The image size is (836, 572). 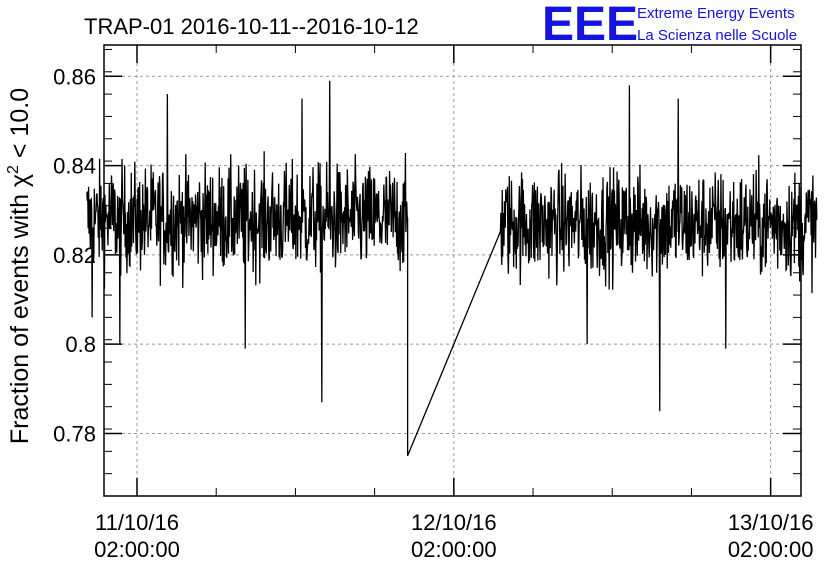 What do you see at coordinates (590, 25) in the screenshot?
I see `eee-logo-mark: EEE` at bounding box center [590, 25].